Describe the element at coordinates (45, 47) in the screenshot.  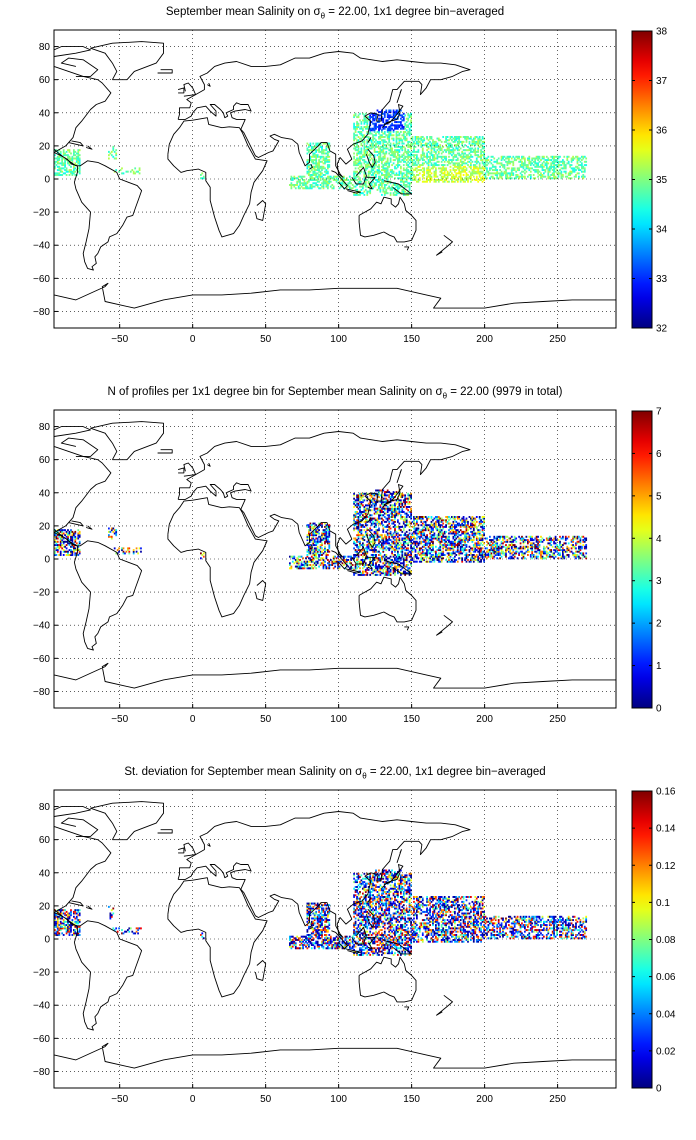
I see `y-tick-label: 80` at that location.